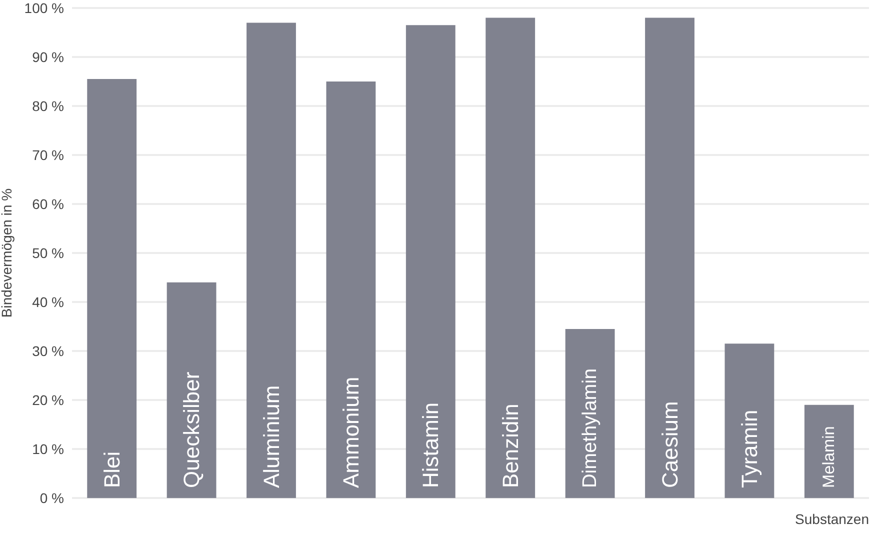  I want to click on y-tick-label: 20 %, so click(48, 400).